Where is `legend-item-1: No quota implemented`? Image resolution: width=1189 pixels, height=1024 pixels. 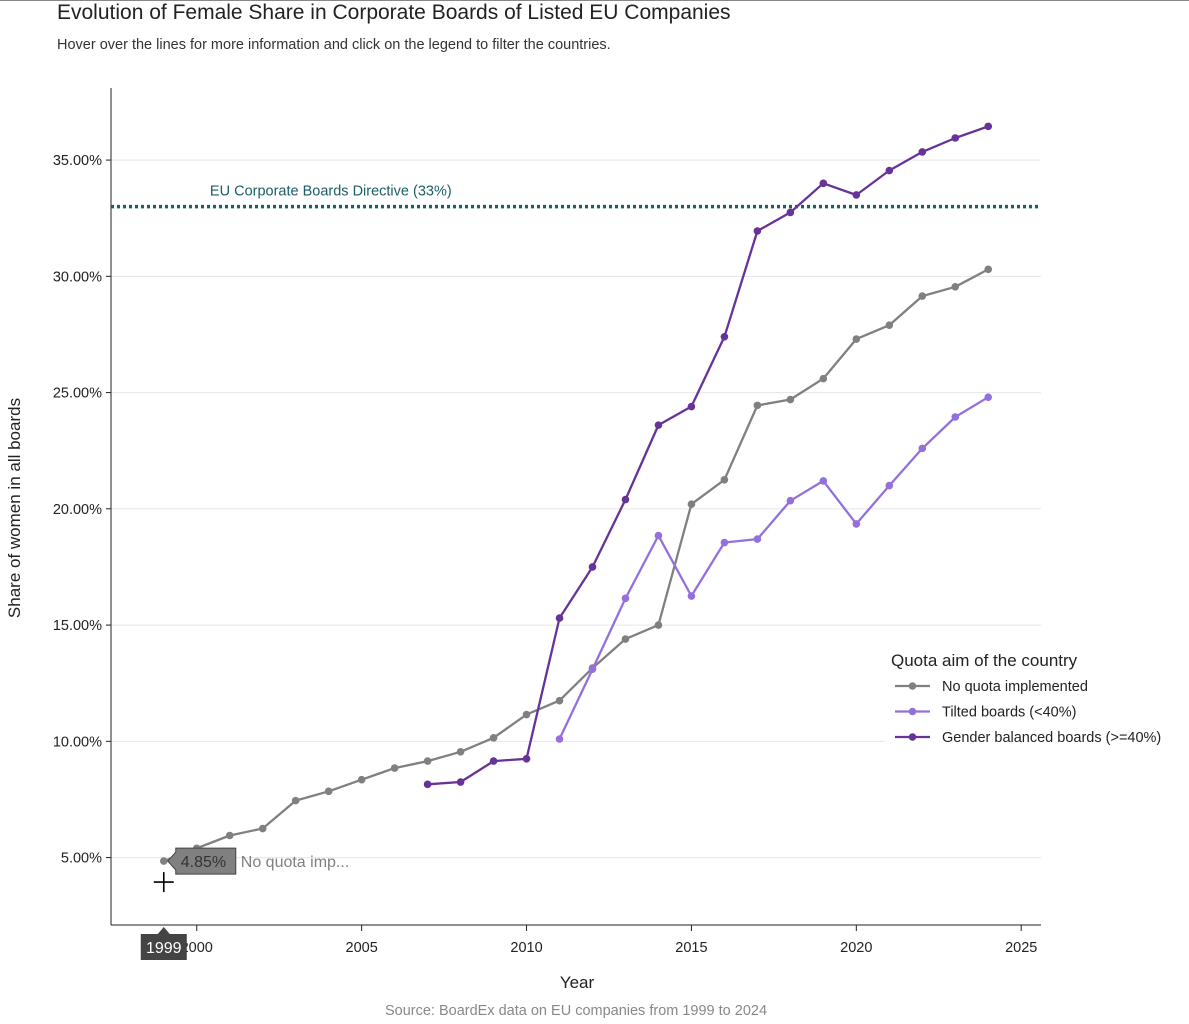
legend-item-1: No quota implemented is located at coordinates (991, 687).